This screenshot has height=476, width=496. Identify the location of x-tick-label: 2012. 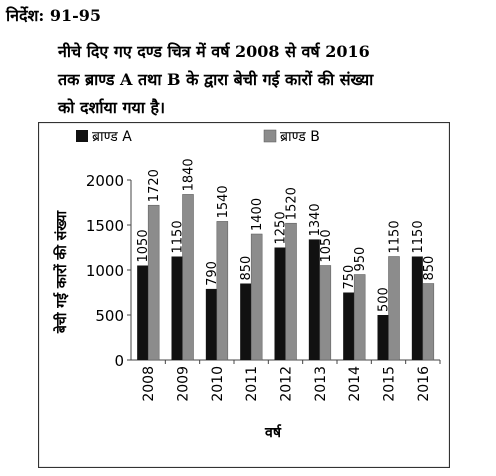
(287, 384).